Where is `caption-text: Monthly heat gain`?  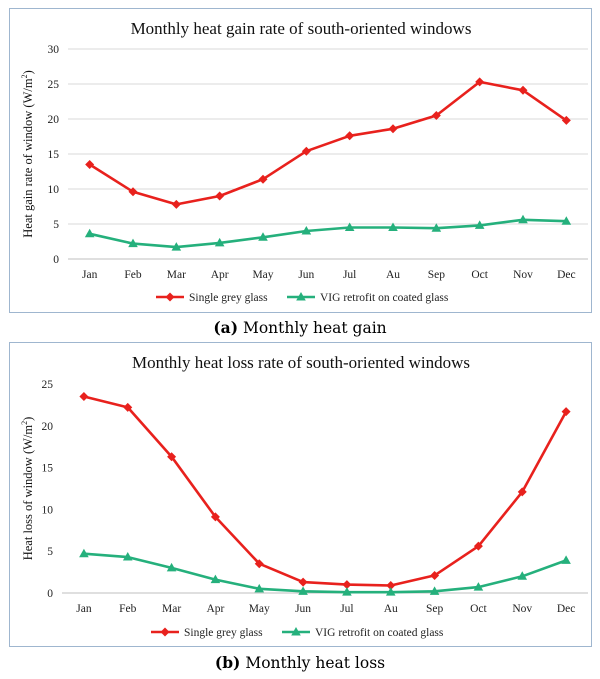 caption-text: Monthly heat gain is located at coordinates (314, 328).